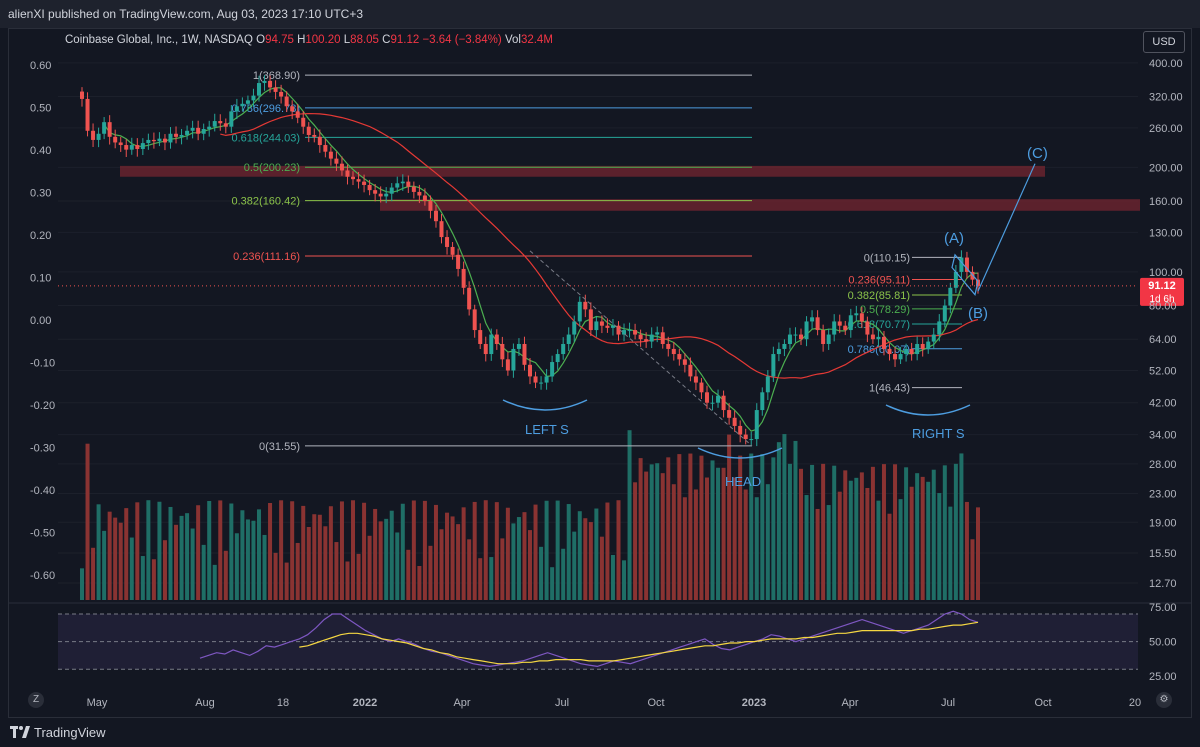  I want to click on price-tick-label: 34.00, so click(1163, 436).